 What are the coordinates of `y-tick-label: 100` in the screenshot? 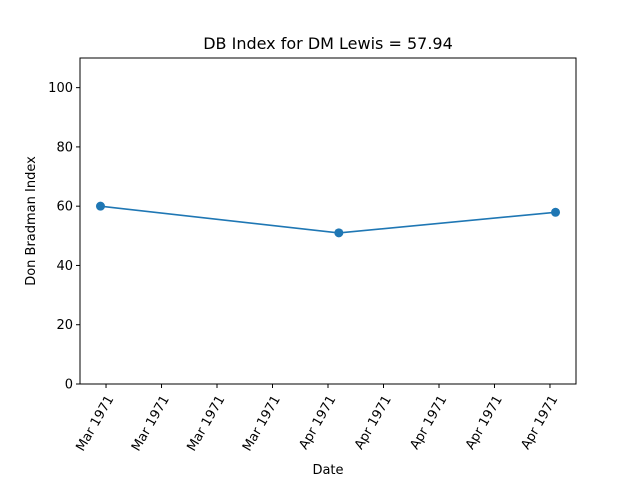 It's located at (60, 88).